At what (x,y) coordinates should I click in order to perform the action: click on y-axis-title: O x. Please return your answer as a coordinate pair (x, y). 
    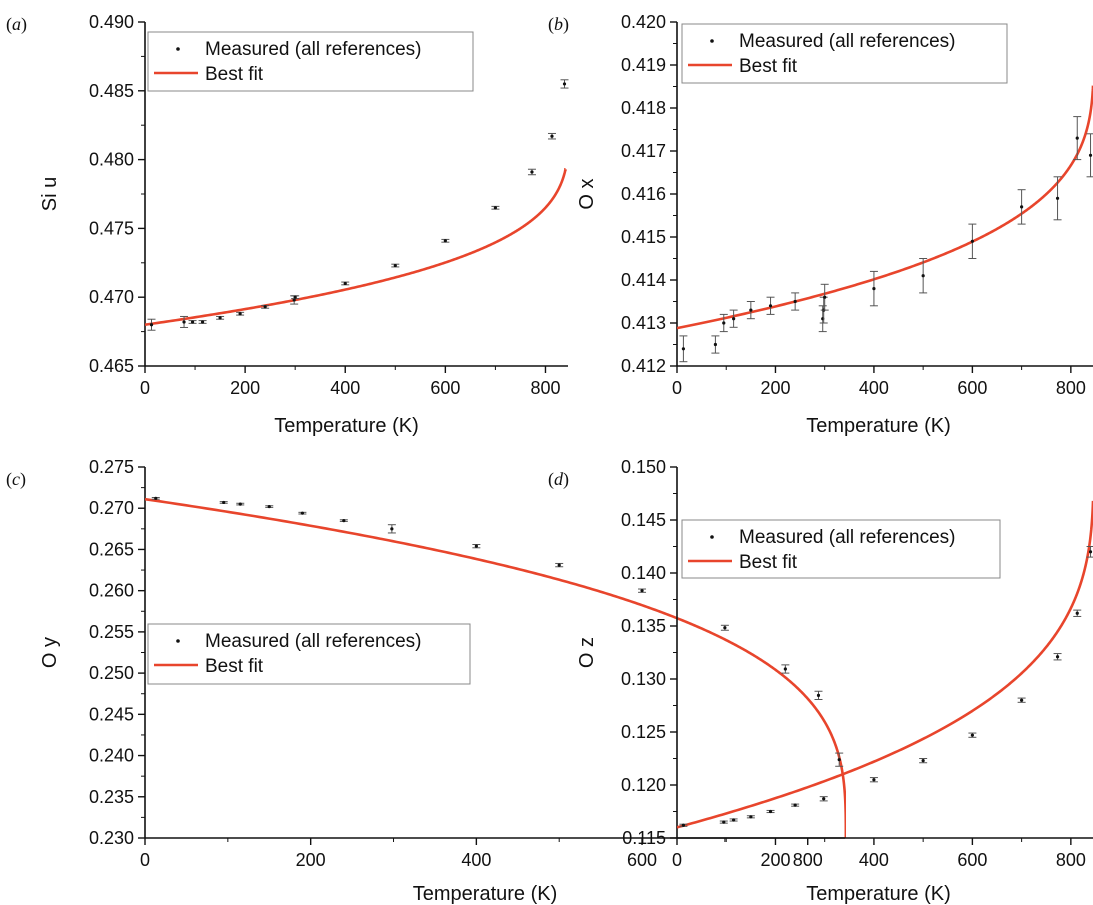
    Looking at the image, I should click on (587, 193).